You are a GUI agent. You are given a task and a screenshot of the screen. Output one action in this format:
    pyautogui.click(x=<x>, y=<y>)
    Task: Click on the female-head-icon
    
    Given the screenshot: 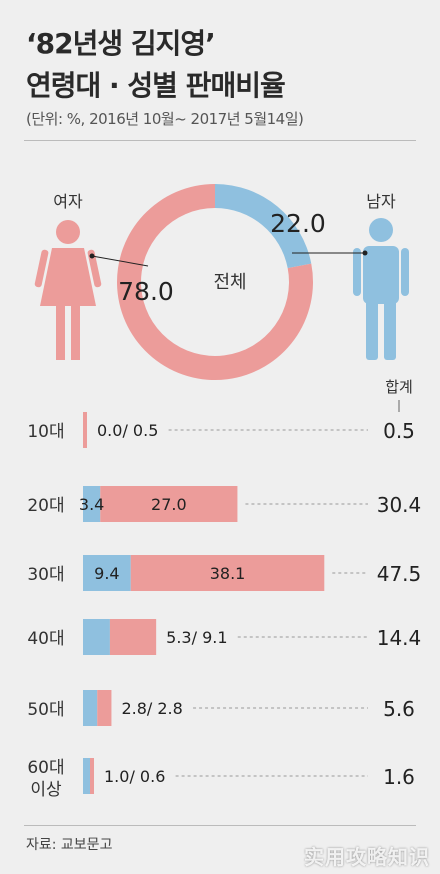 What is the action you would take?
    pyautogui.click(x=68, y=232)
    